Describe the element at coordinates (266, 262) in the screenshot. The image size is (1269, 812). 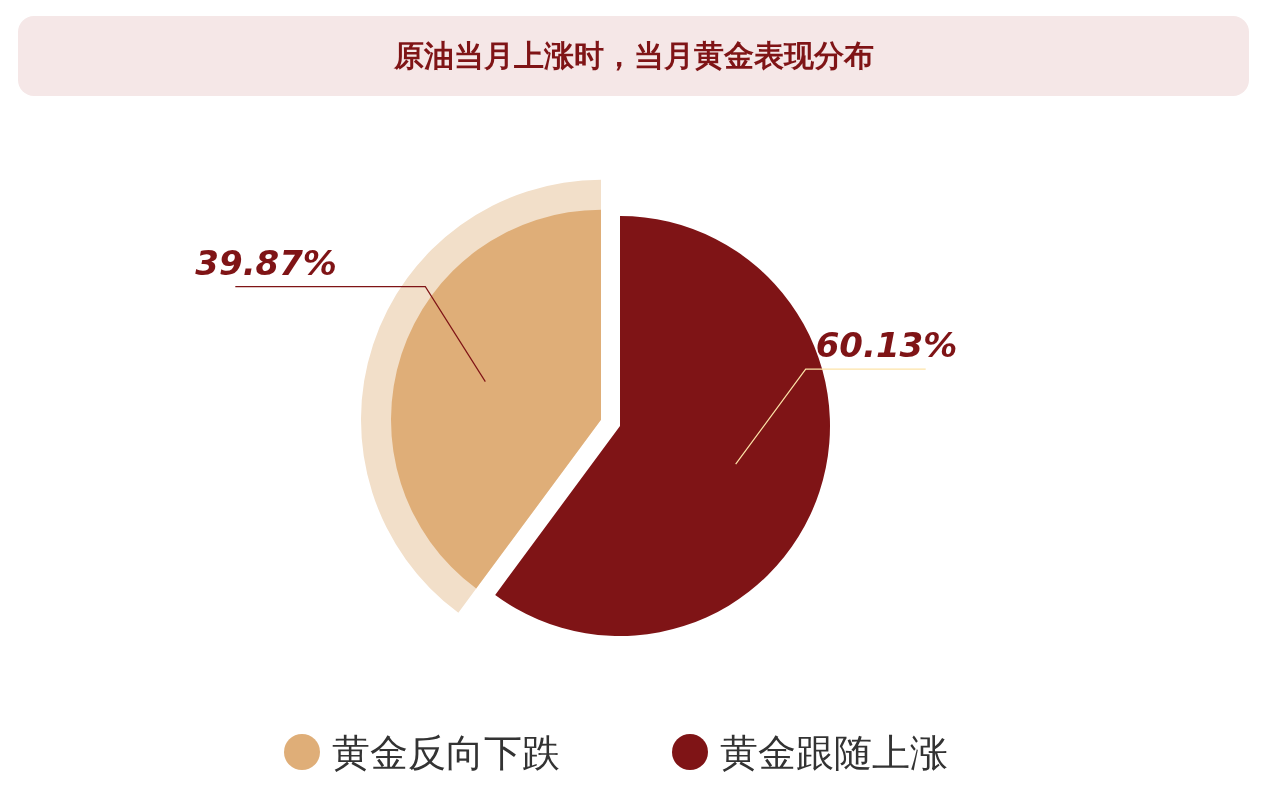
I see `data-label: 39.87%` at that location.